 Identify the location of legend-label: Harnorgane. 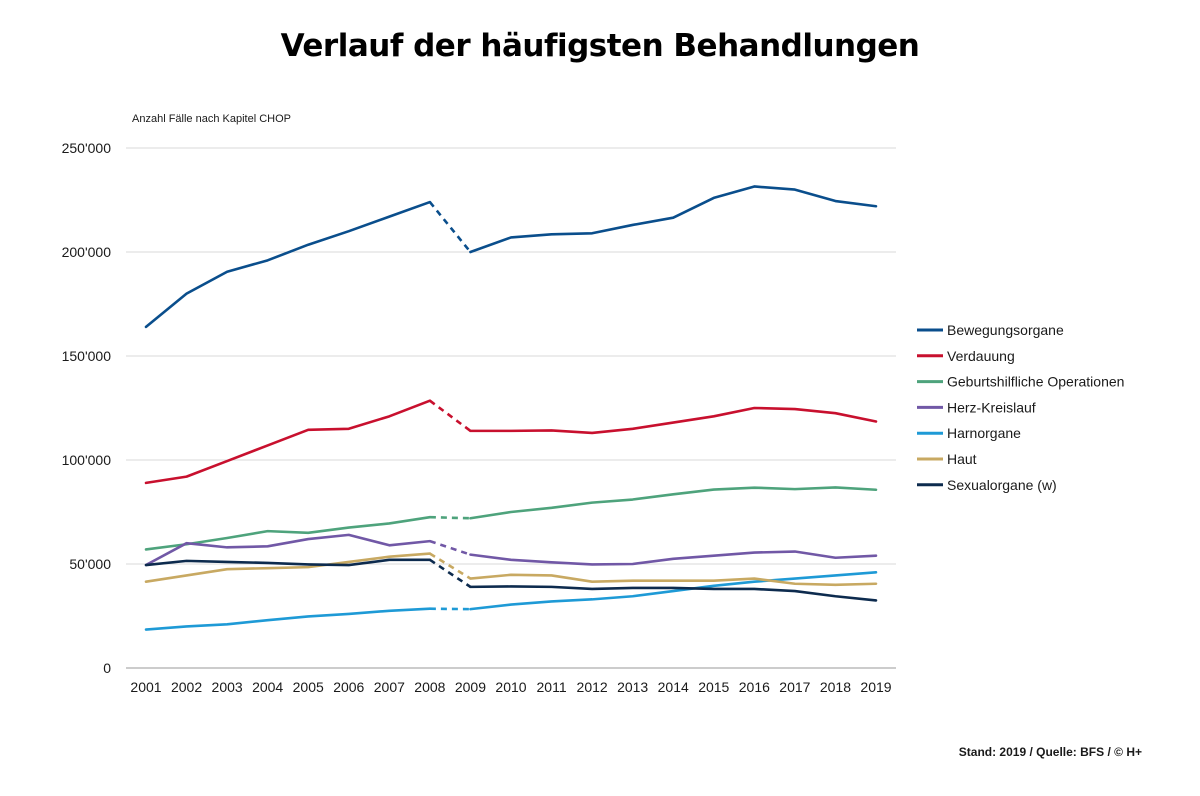
(984, 433).